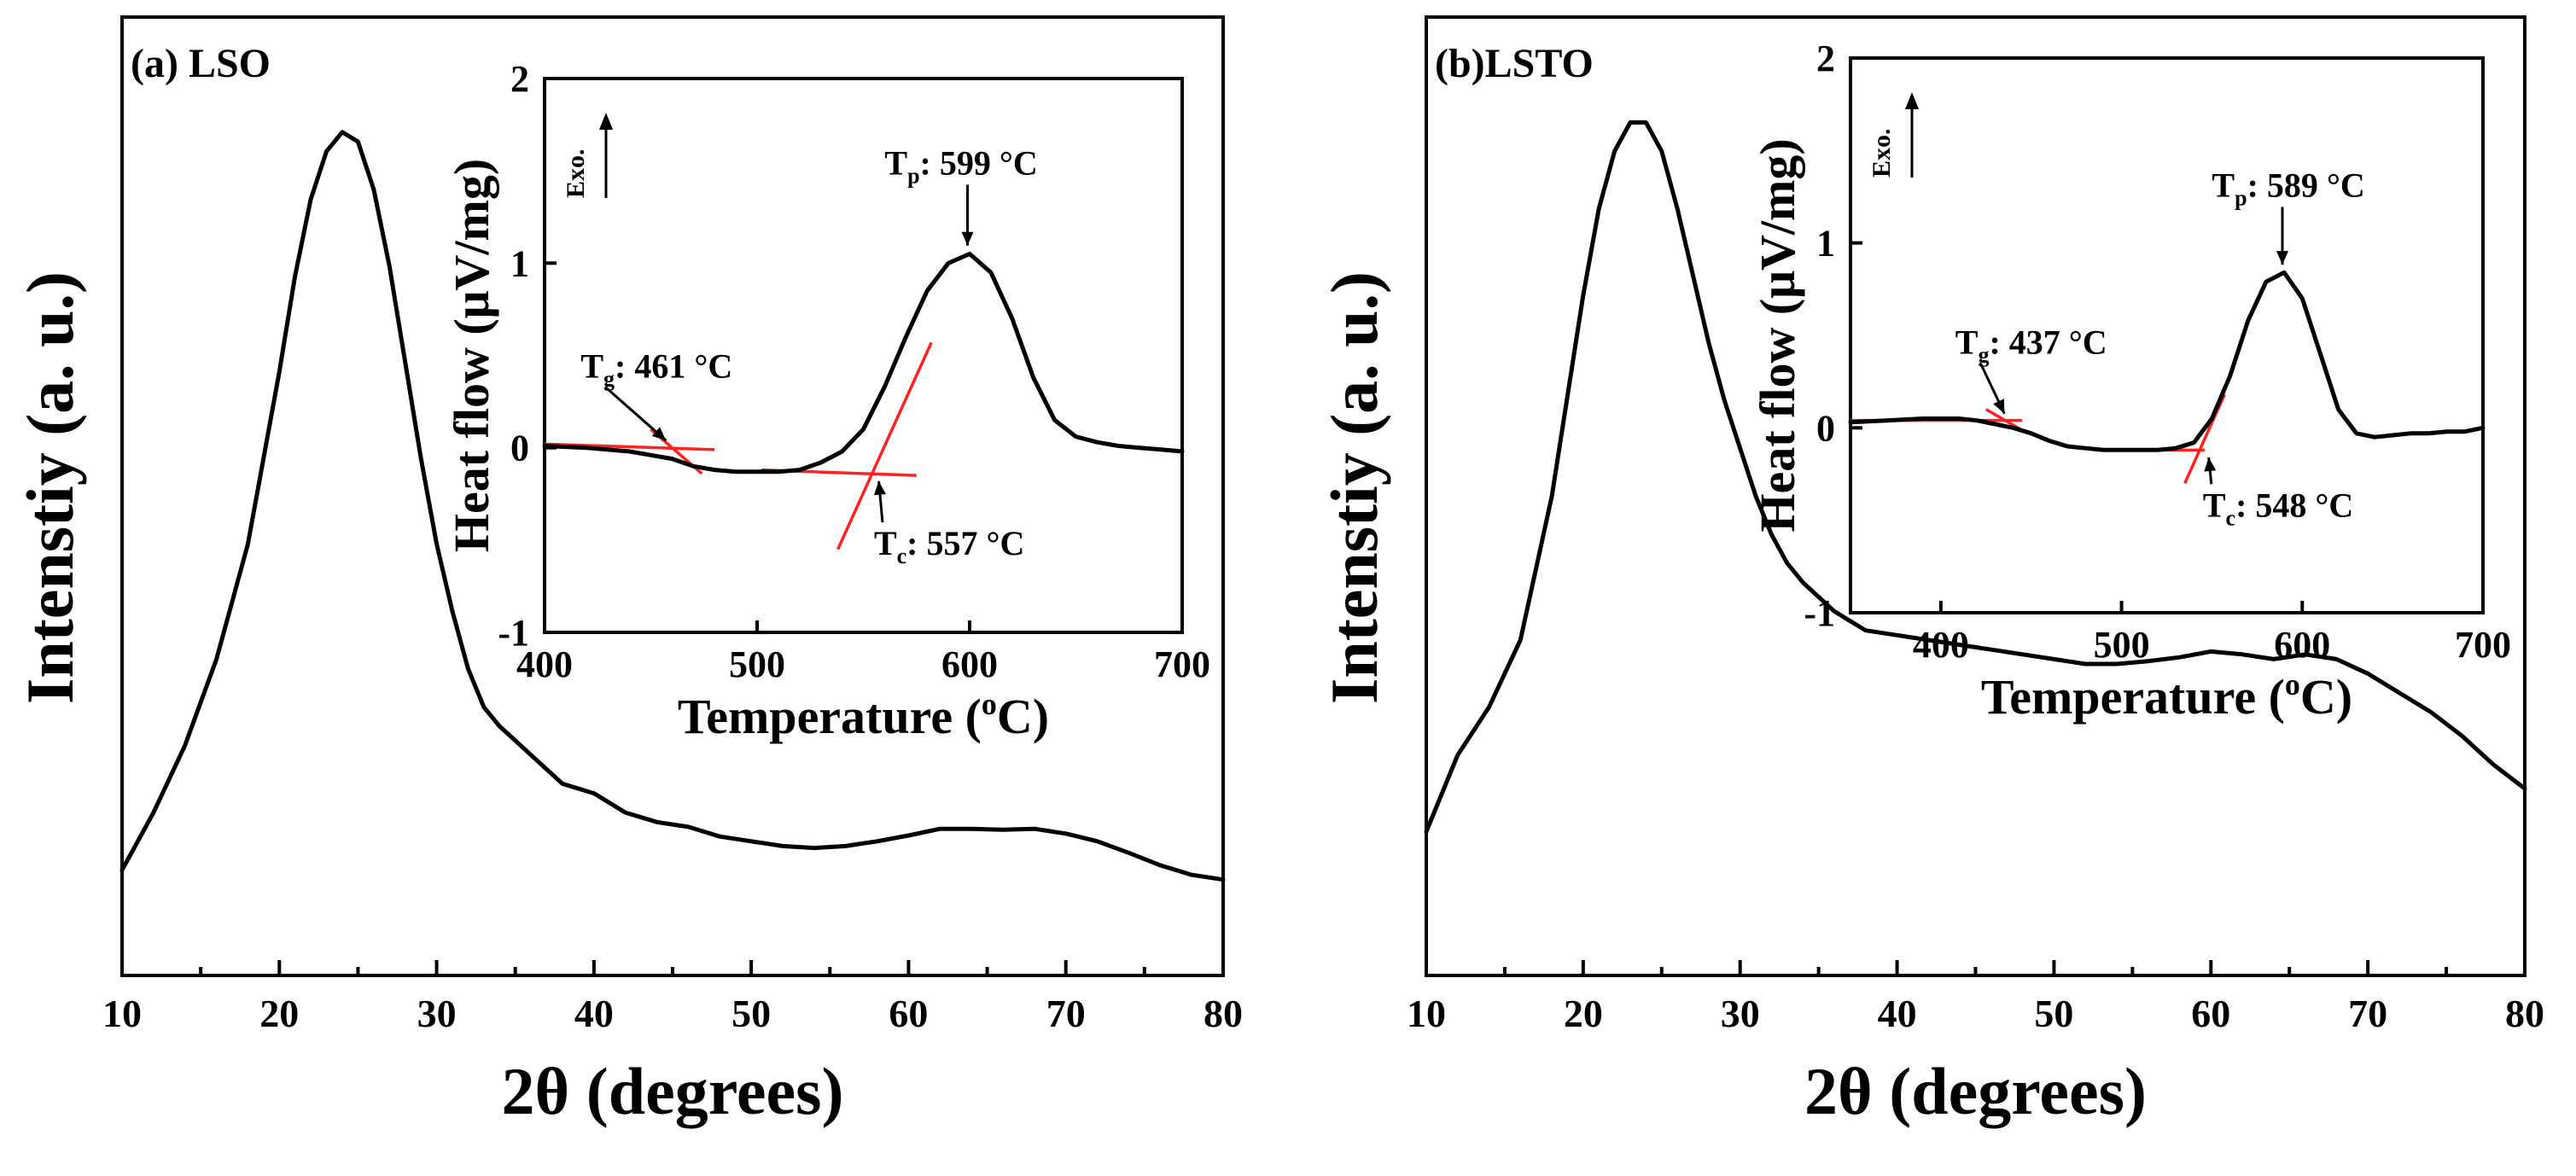  Describe the element at coordinates (1514, 64) in the screenshot. I see `panel-title: (b)LSTO` at that location.